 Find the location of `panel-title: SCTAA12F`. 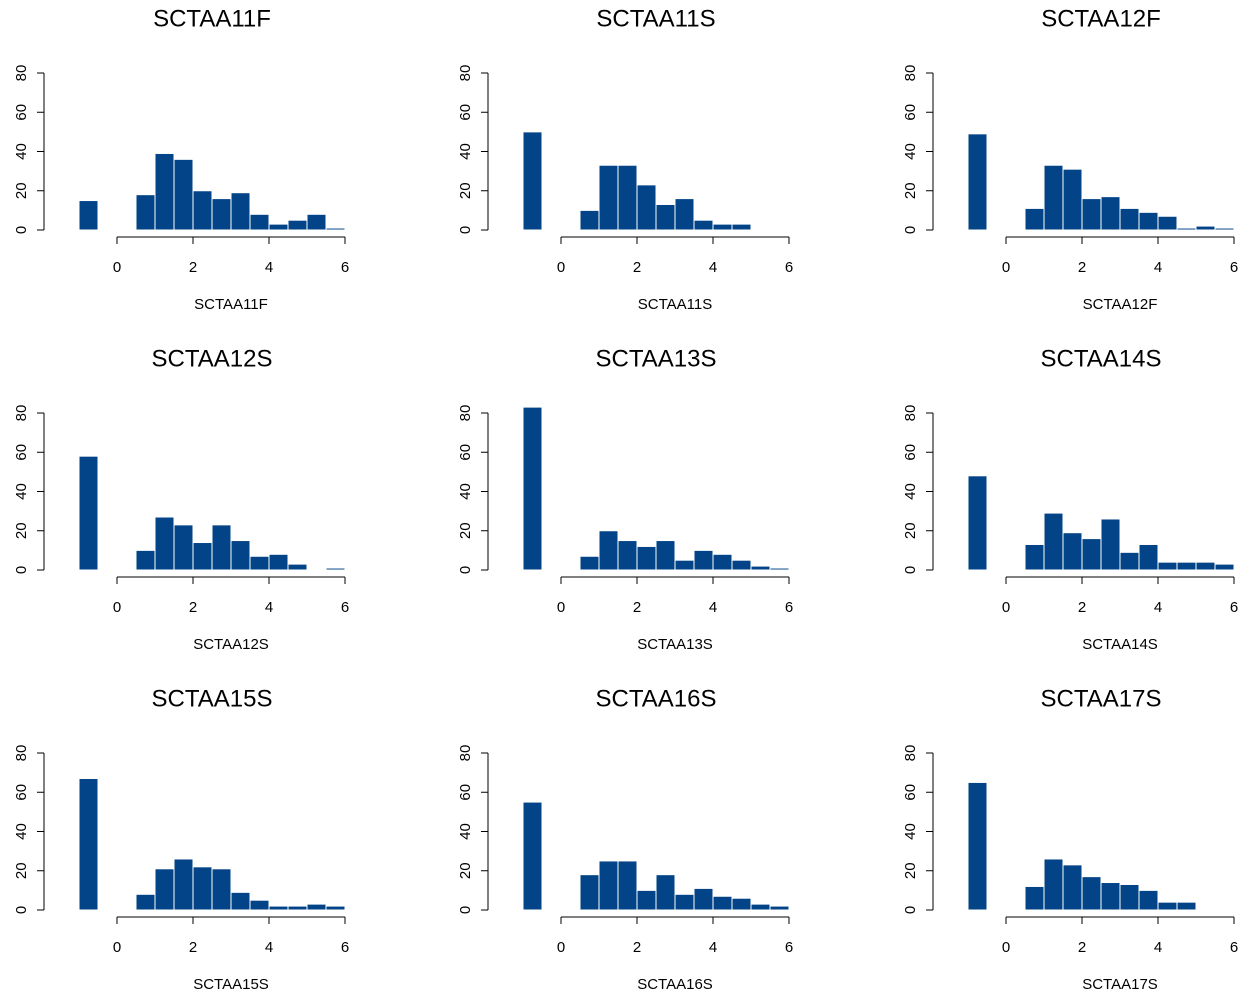

panel-title: SCTAA12F is located at coordinates (1101, 18).